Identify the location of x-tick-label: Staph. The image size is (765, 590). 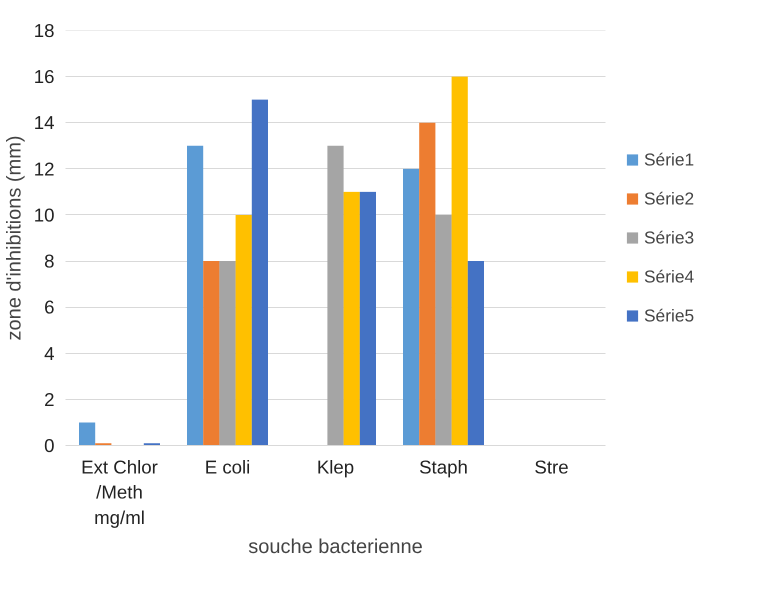
(443, 467).